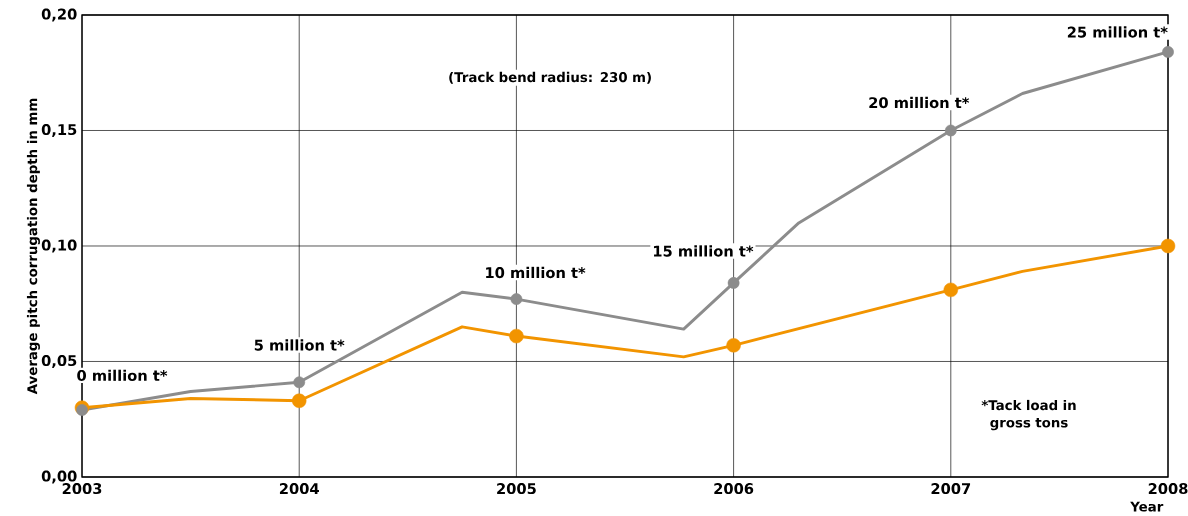  Describe the element at coordinates (59, 15) in the screenshot. I see `y-tick-label: 0,20` at that location.